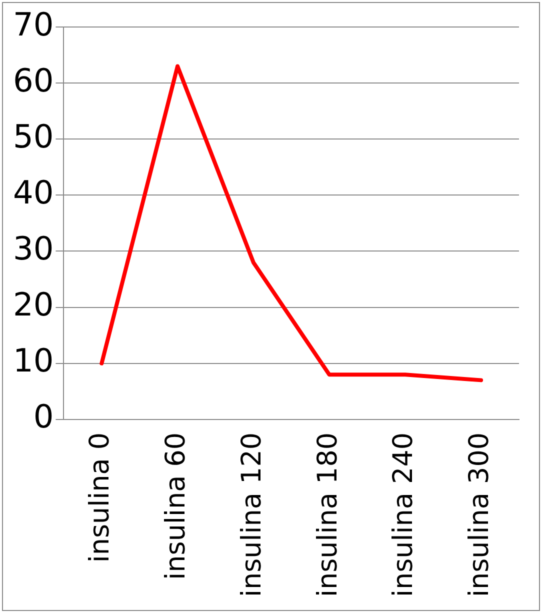  Describe the element at coordinates (33, 192) in the screenshot. I see `y-tick-label: 40` at that location.